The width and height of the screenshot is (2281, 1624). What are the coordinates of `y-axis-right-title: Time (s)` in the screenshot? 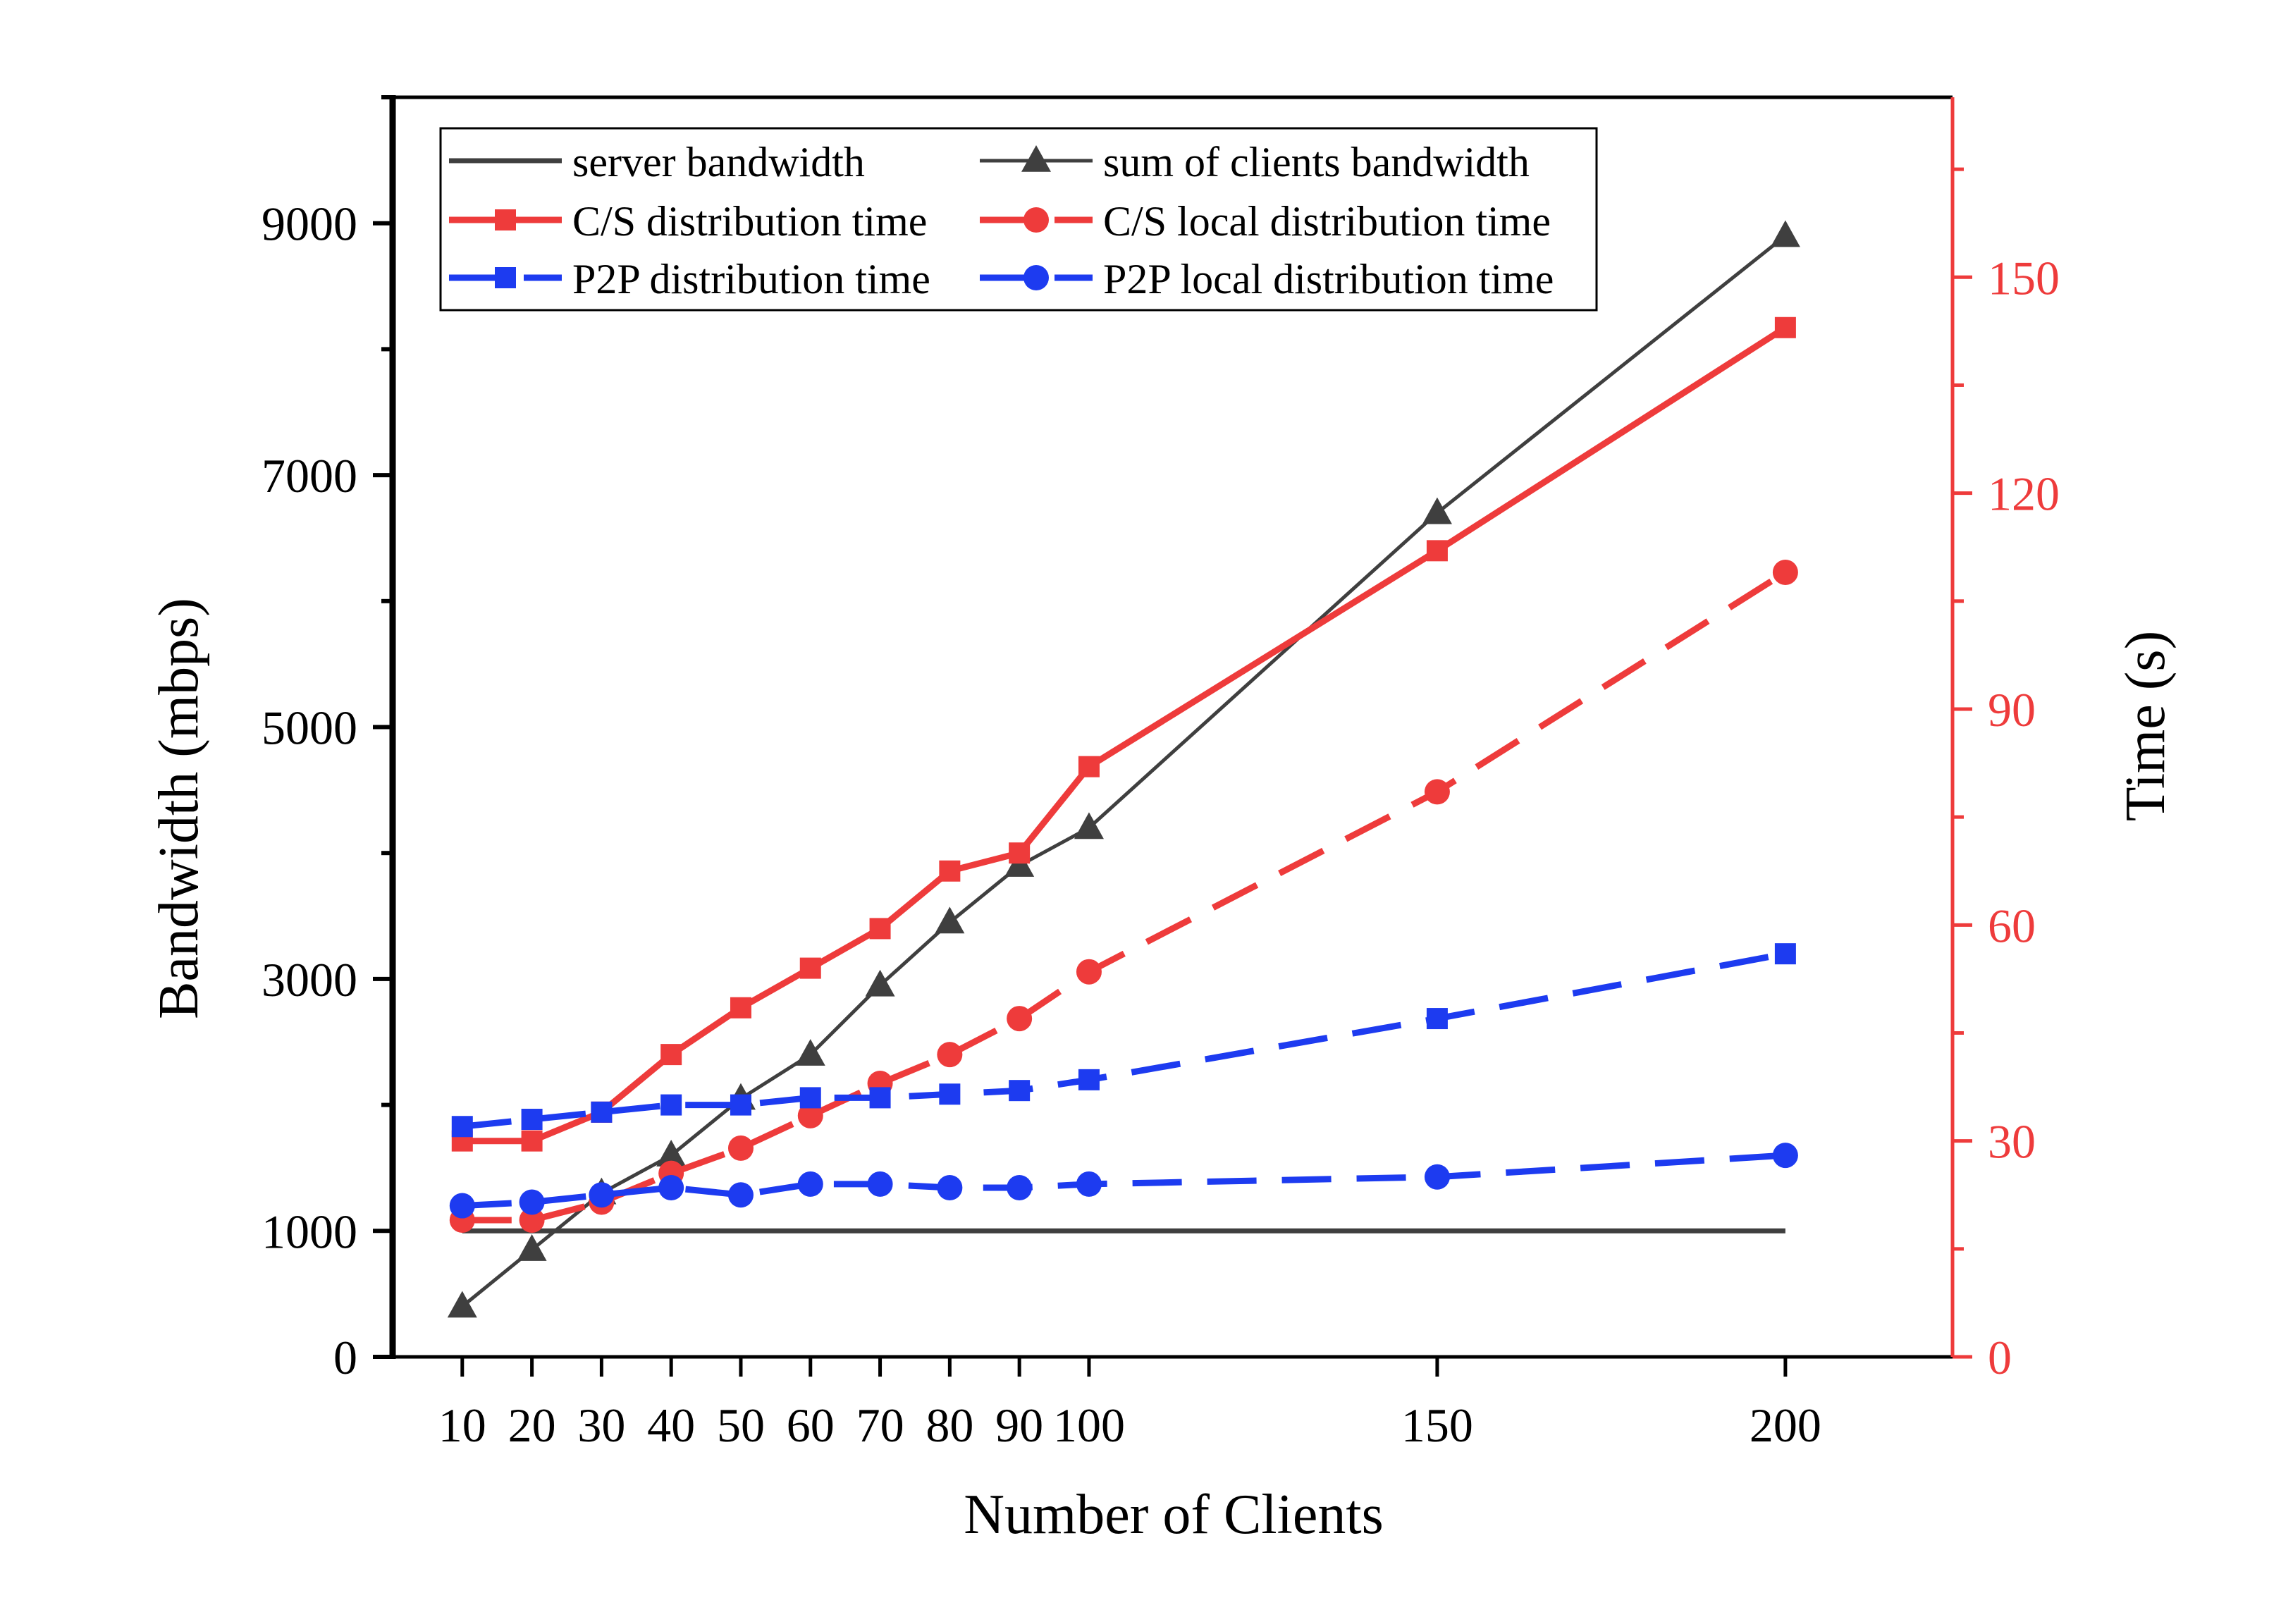 It's located at (2146, 726).